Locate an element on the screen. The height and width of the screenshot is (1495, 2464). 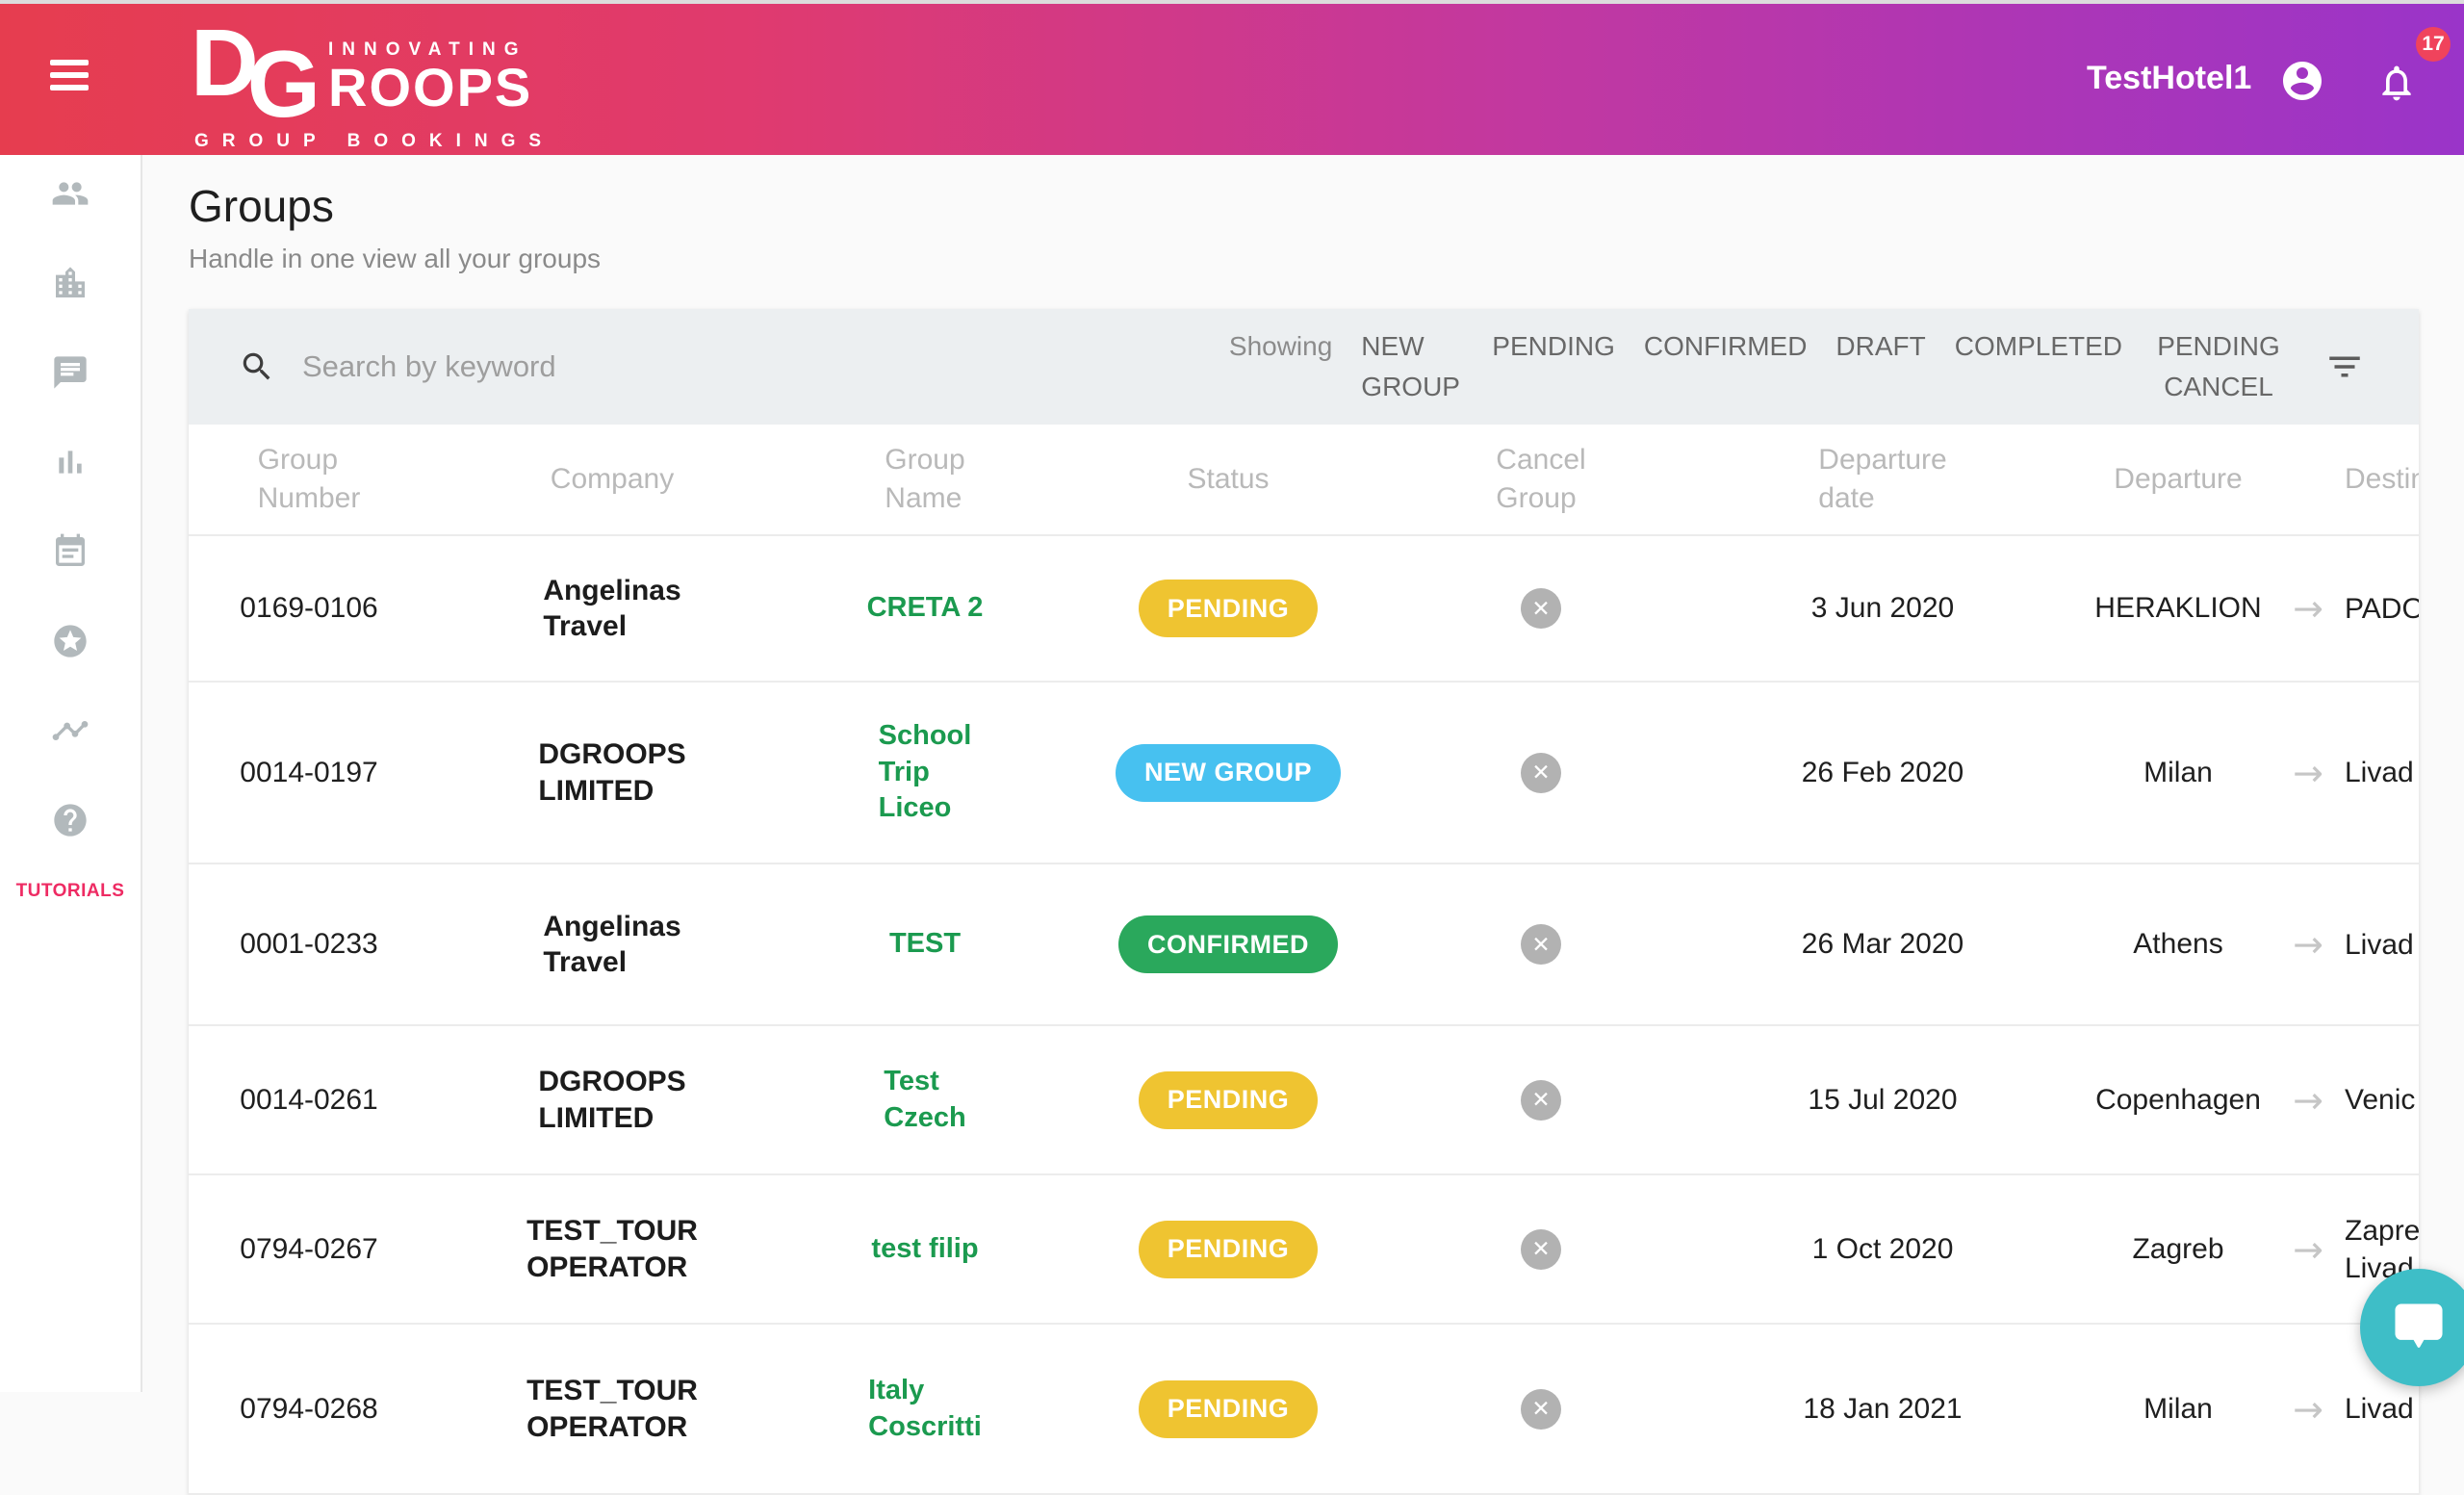
chat-icon is located at coordinates (70, 372).